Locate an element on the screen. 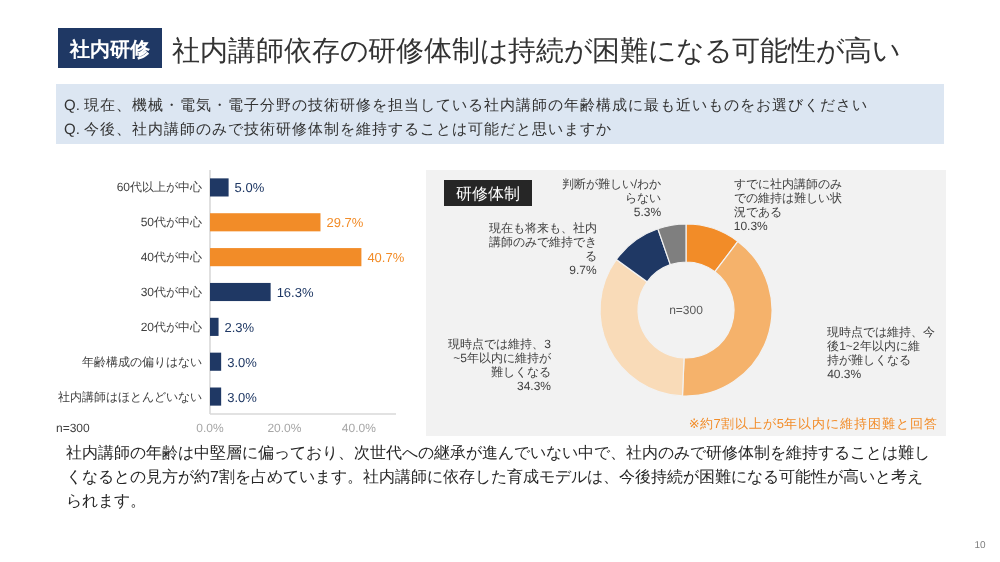 The width and height of the screenshot is (1000, 562). text: 社内講師依存の研修体制は持続が困難になる可能性が高い is located at coordinates (536, 50).